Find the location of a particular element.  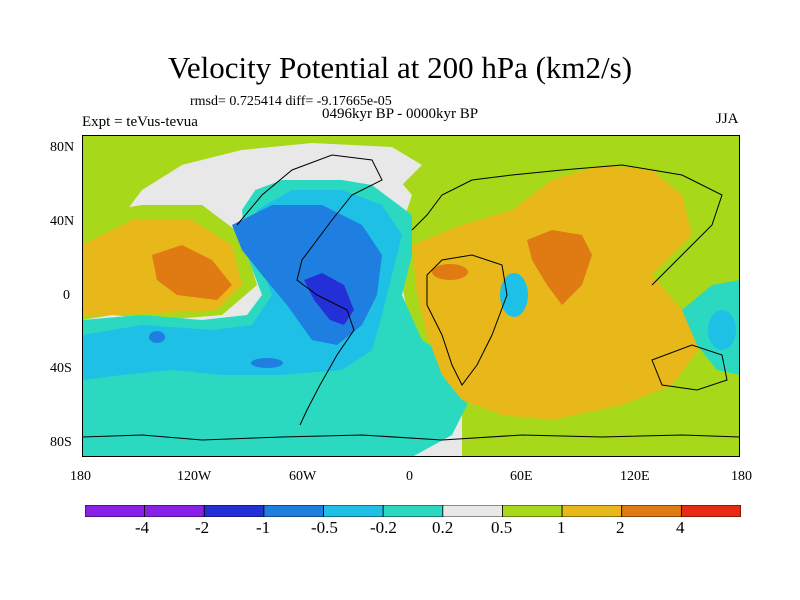

cb-label-9: 4 is located at coordinates (680, 527).